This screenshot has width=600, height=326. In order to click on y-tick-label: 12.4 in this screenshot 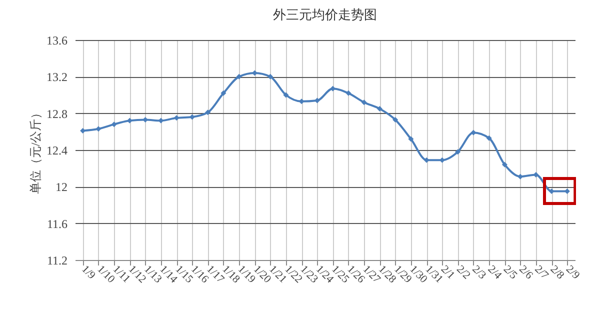, I will do `click(57, 151)`.